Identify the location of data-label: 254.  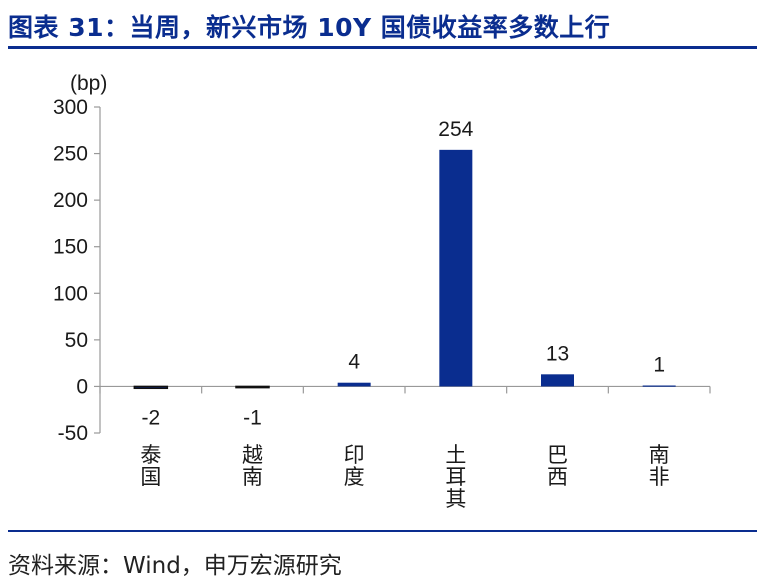
(455, 129).